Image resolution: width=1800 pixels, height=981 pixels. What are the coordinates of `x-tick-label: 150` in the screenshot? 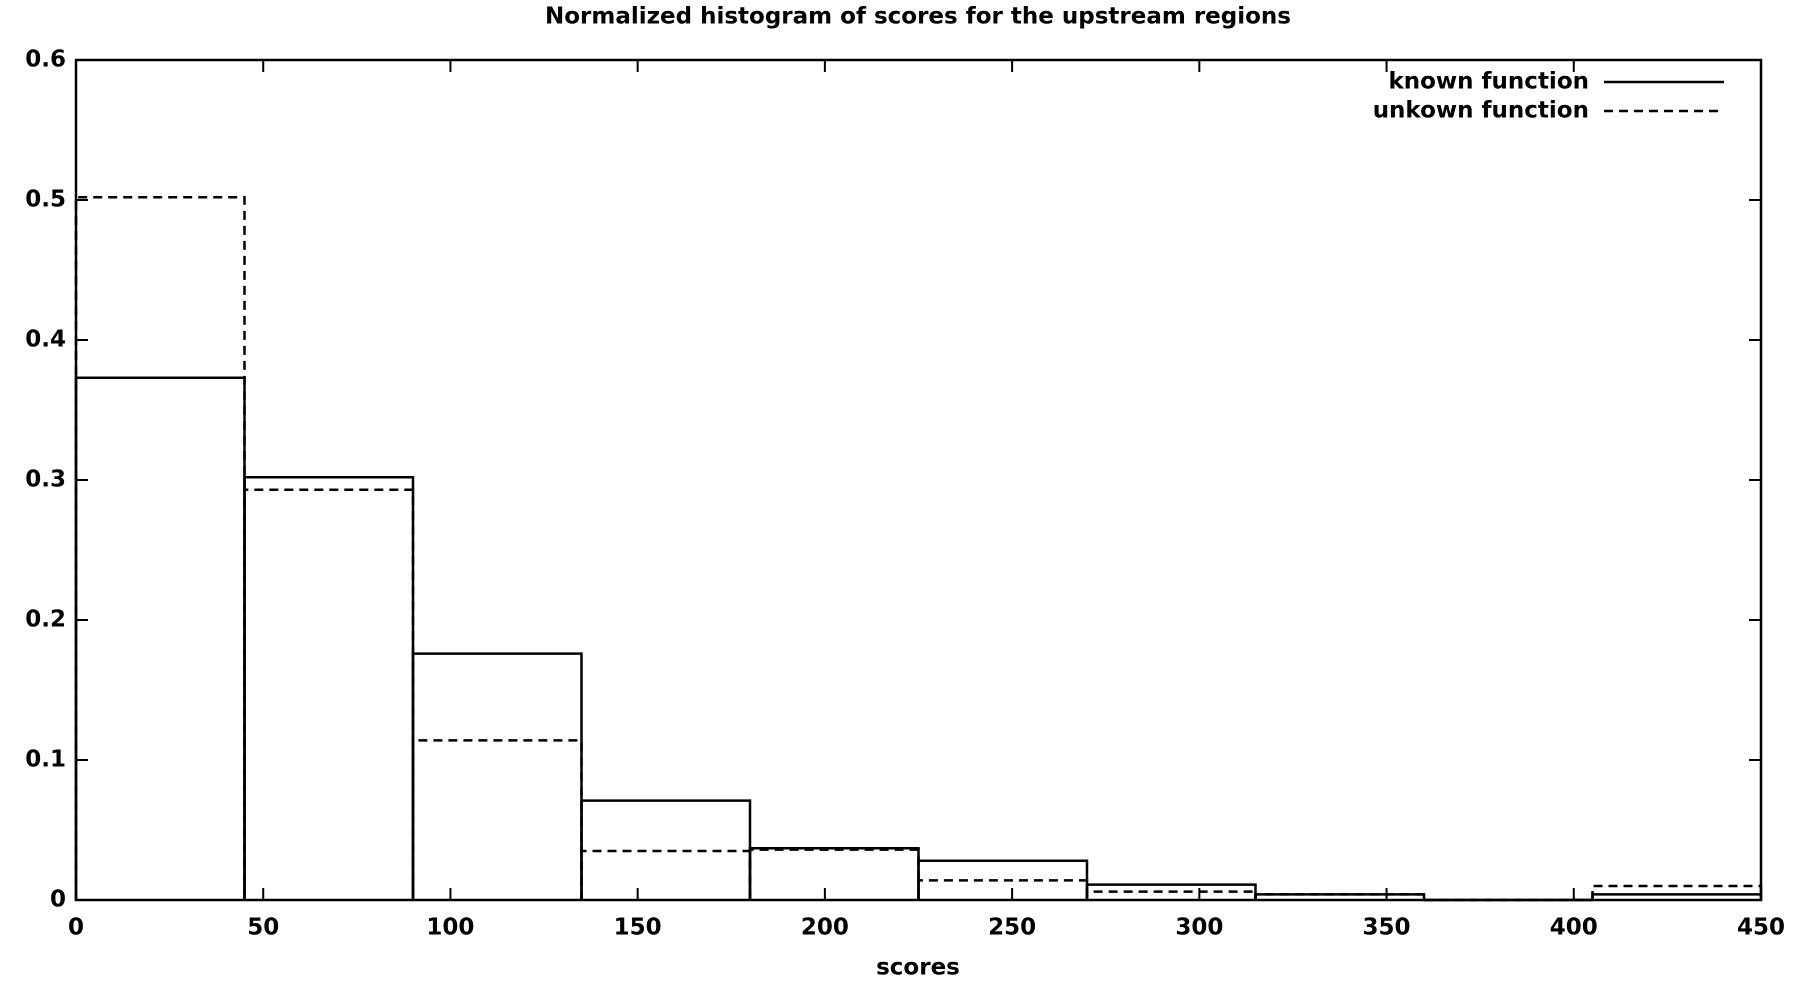 It's located at (638, 928).